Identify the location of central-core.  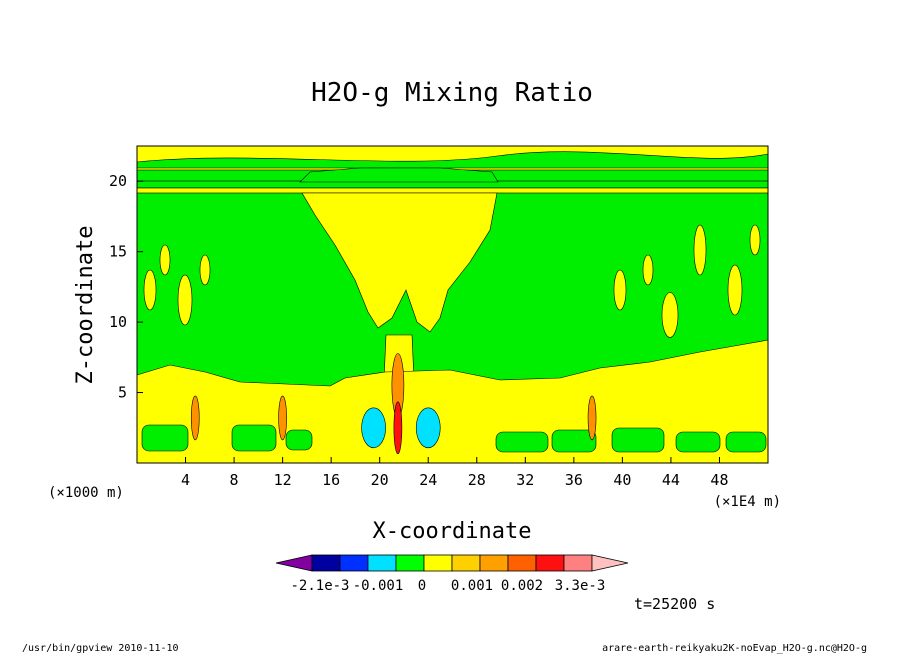
(398, 428).